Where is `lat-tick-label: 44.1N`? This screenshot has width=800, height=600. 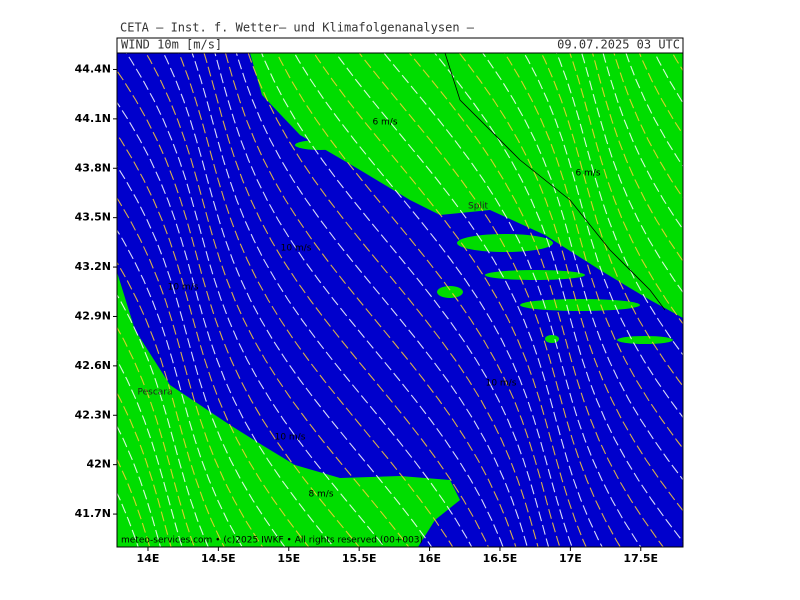
lat-tick-label: 44.1N is located at coordinates (93, 118).